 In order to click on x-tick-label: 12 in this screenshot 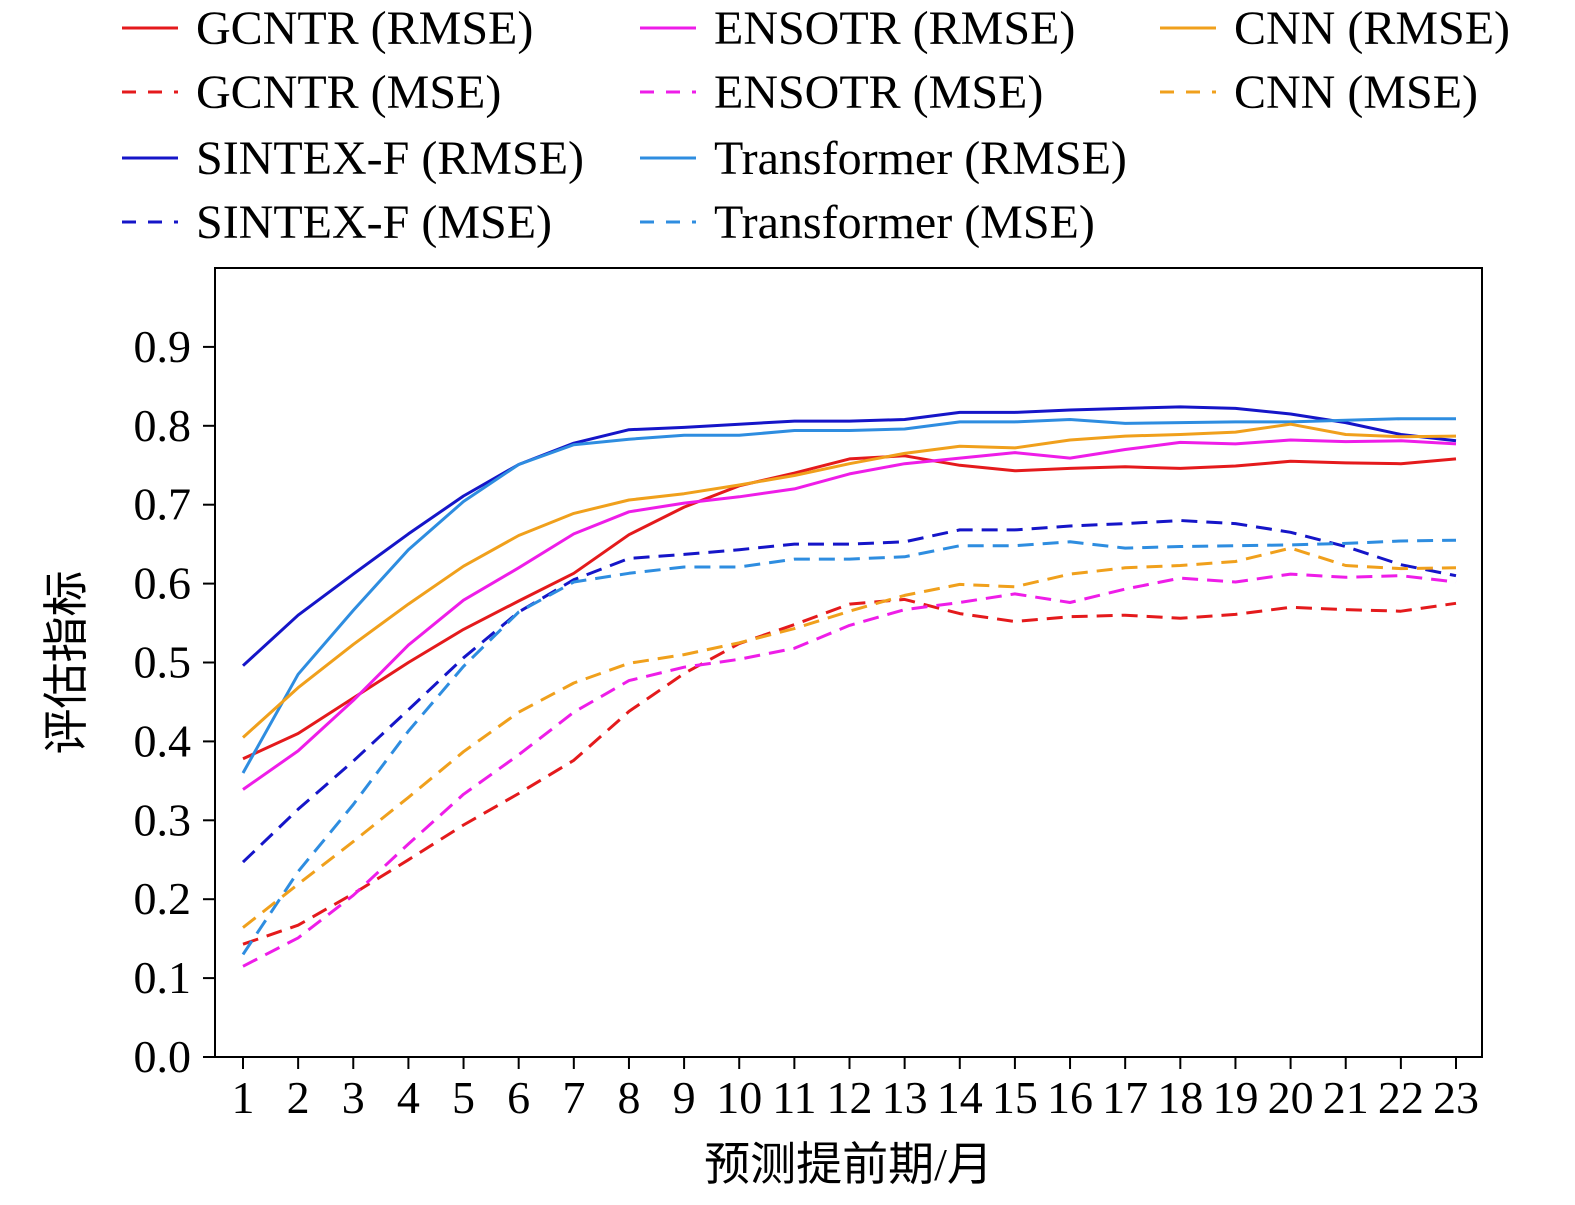, I will do `click(850, 1097)`.